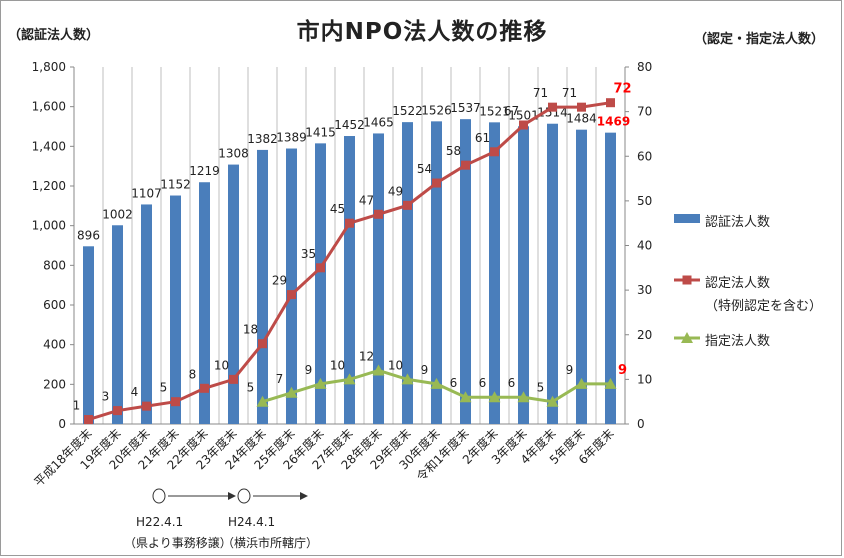 The height and width of the screenshot is (558, 844). I want to click on line-value-label: 3, so click(106, 397).